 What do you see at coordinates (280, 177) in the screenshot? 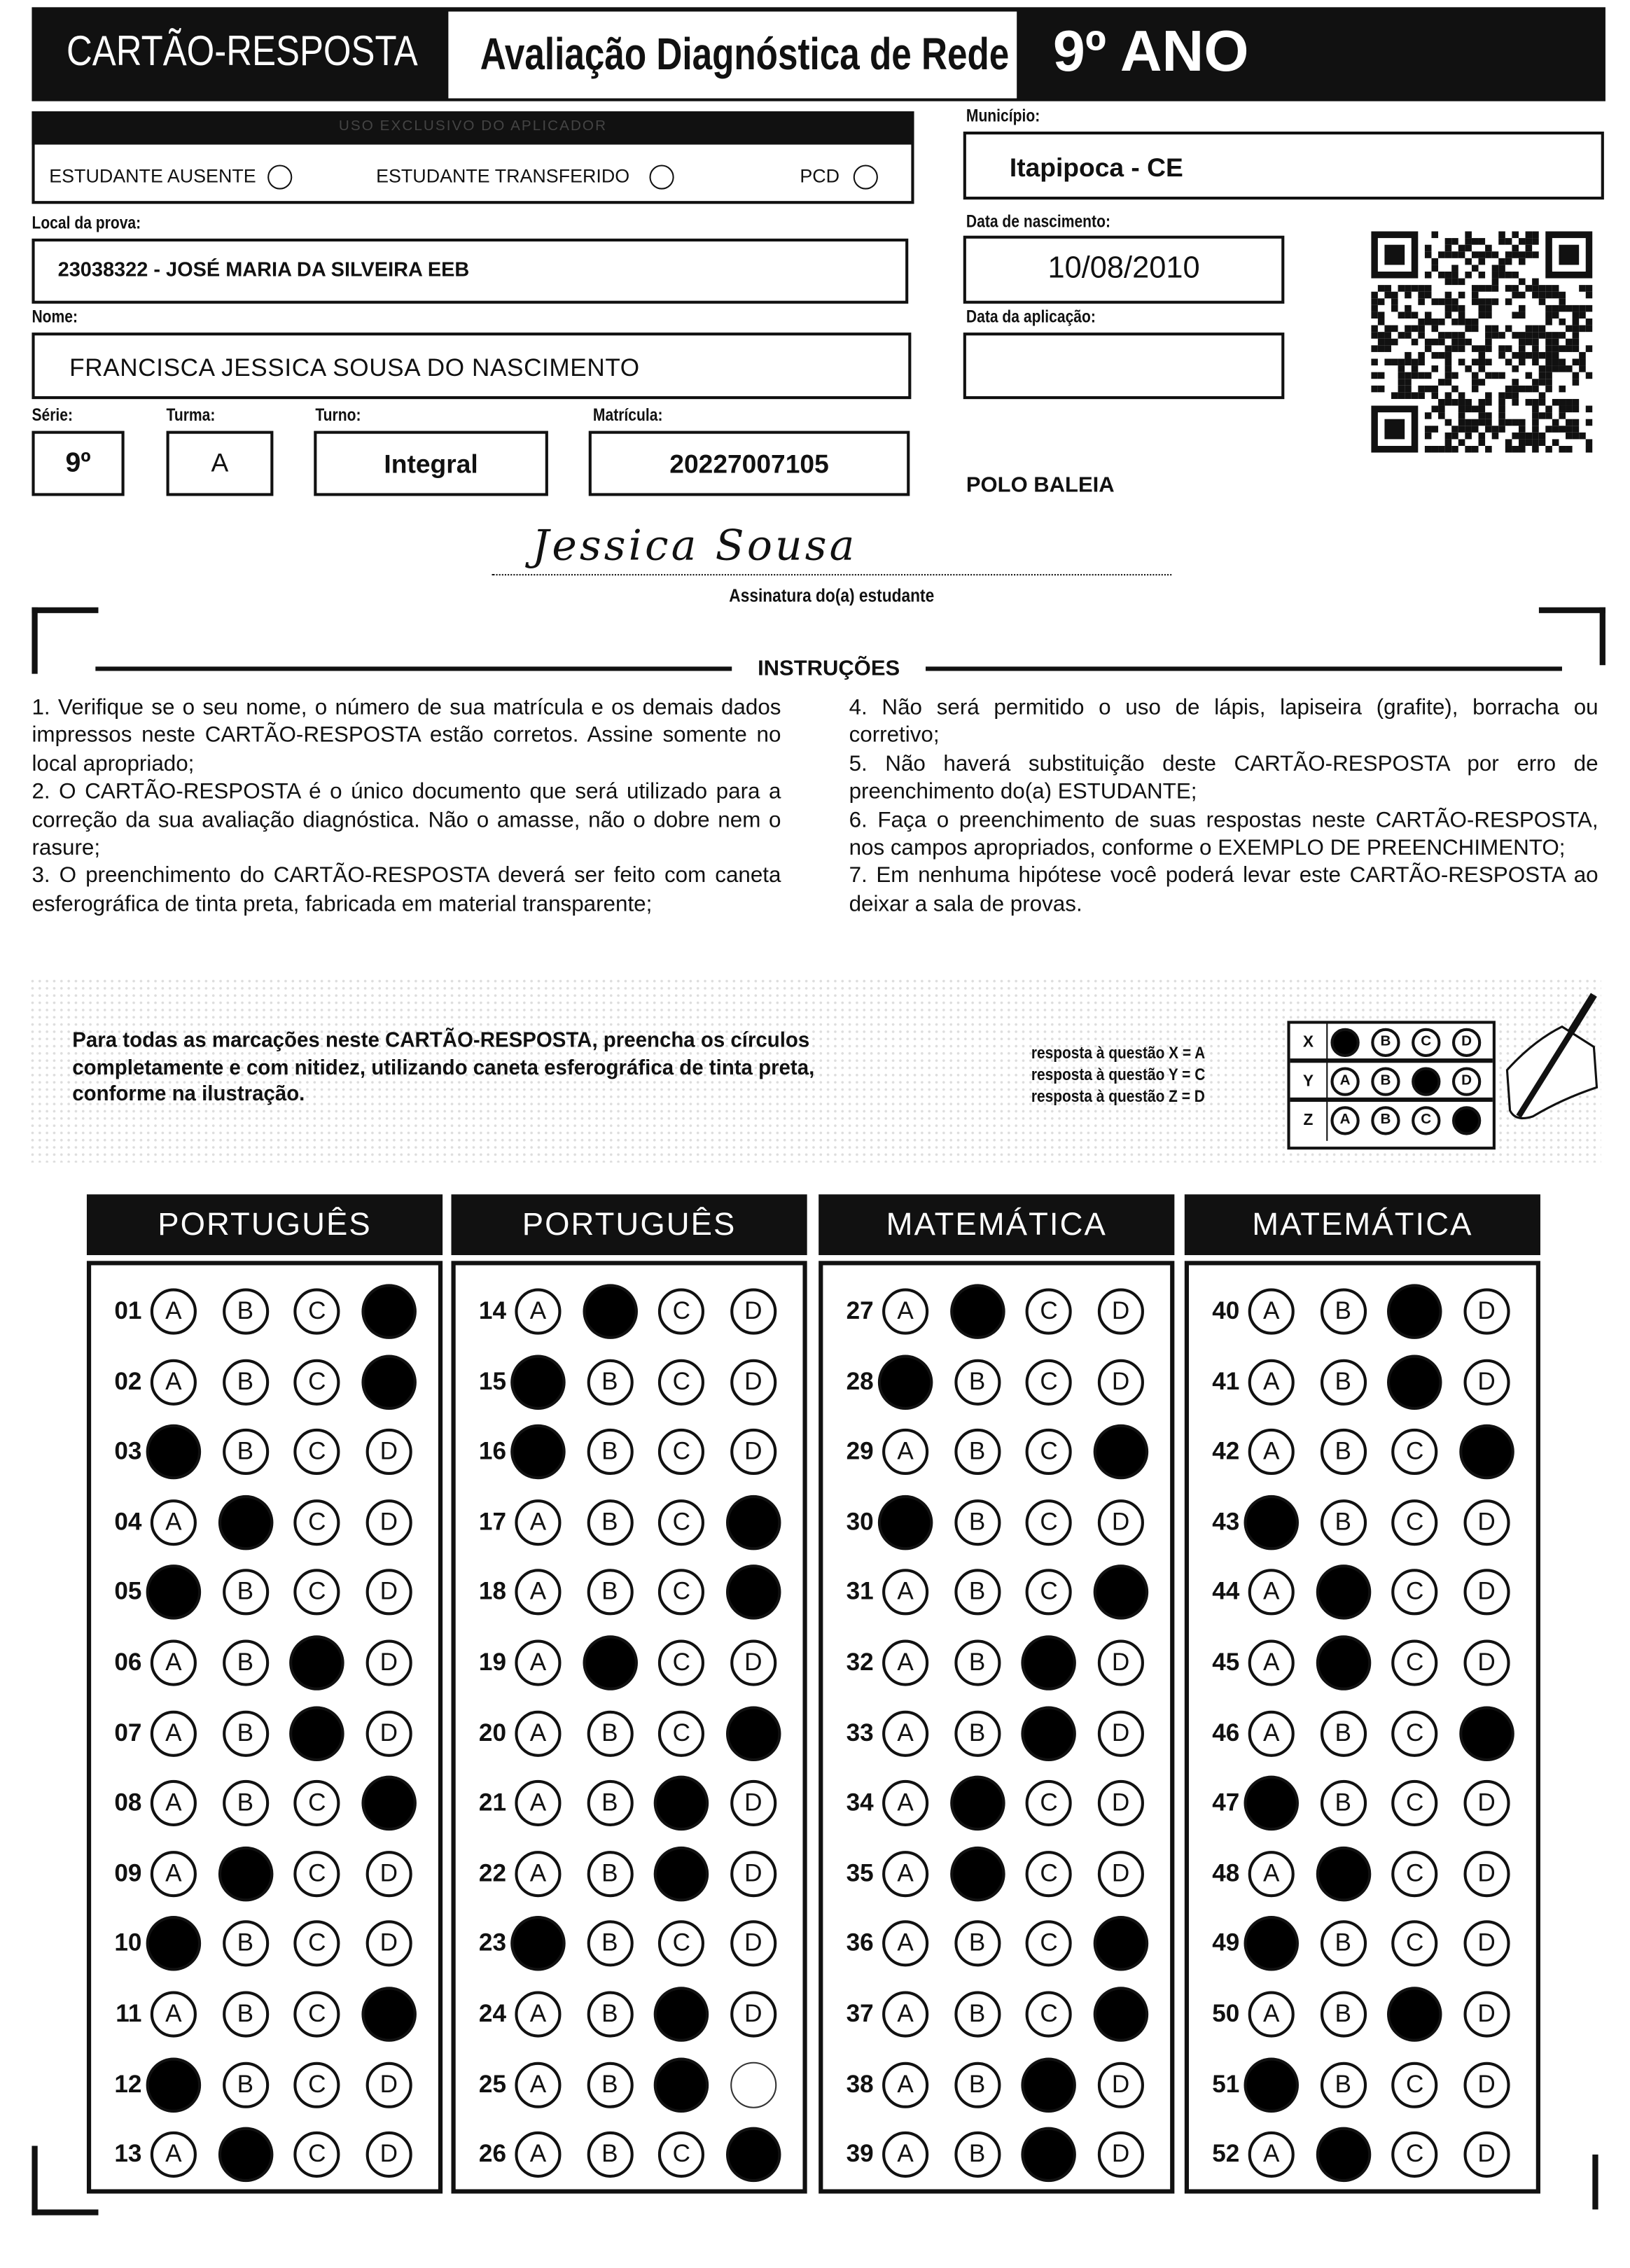
I see `option-absent-radio` at bounding box center [280, 177].